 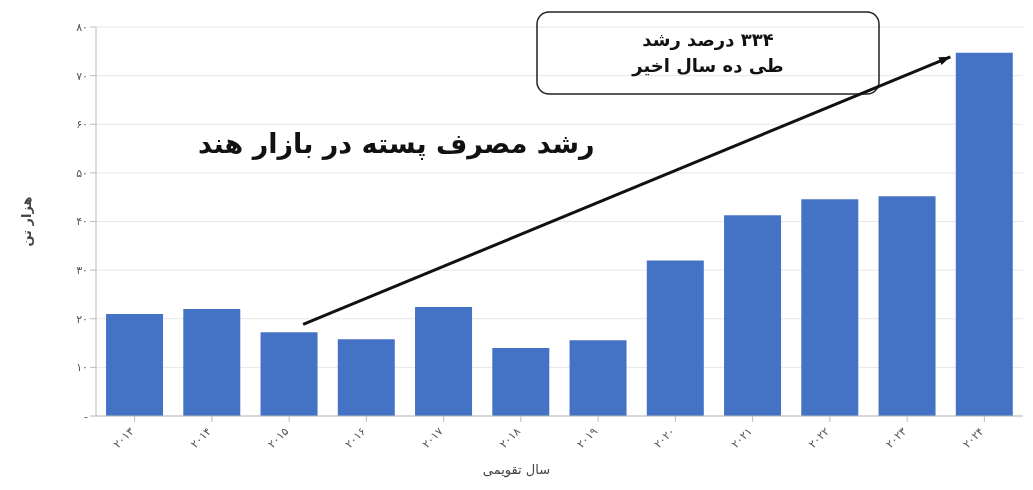 I want to click on y-tick-label: ۴۰, so click(x=82, y=222).